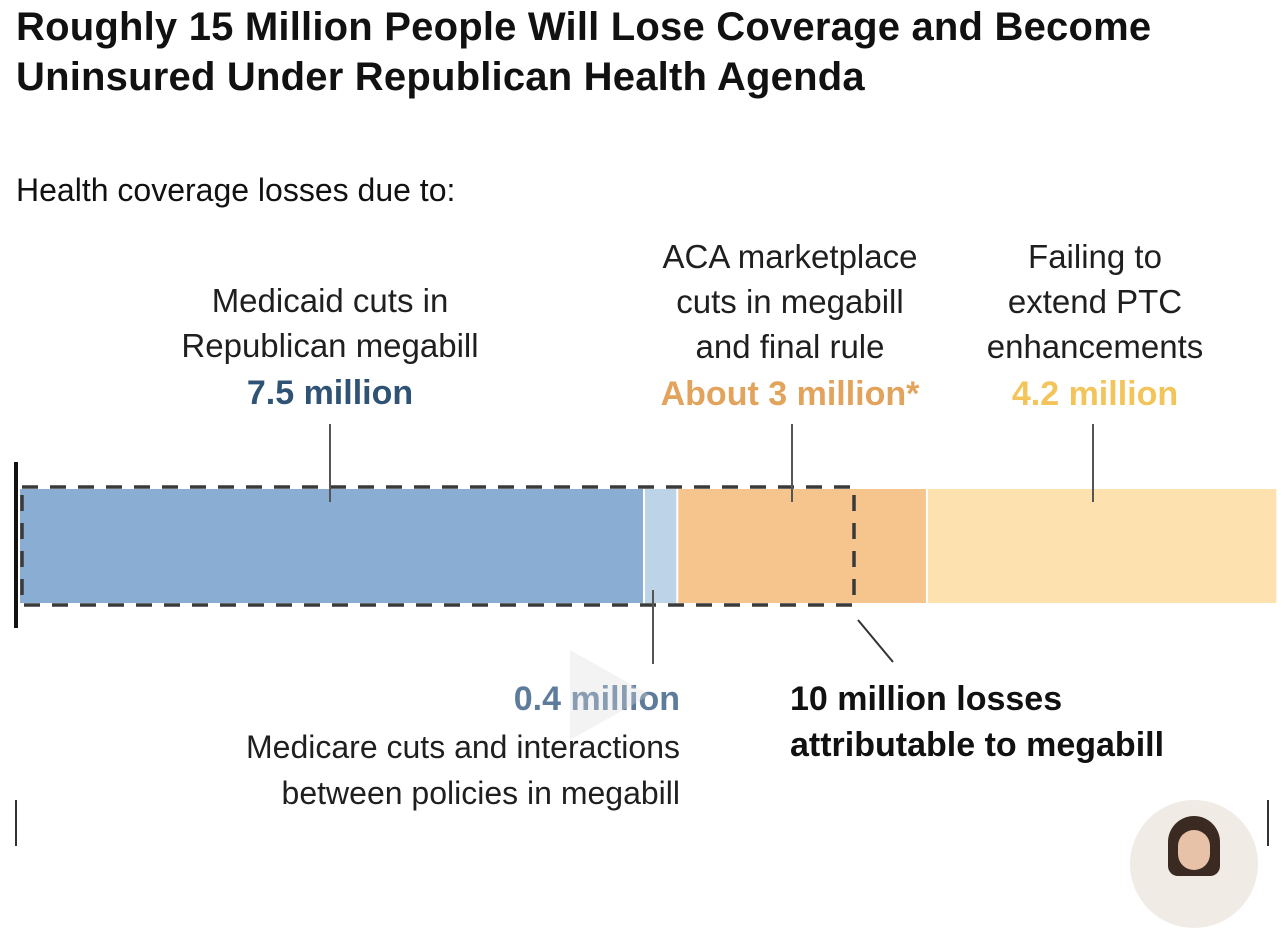 This screenshot has width=1284, height=928. I want to click on video-play-icon, so click(610, 695).